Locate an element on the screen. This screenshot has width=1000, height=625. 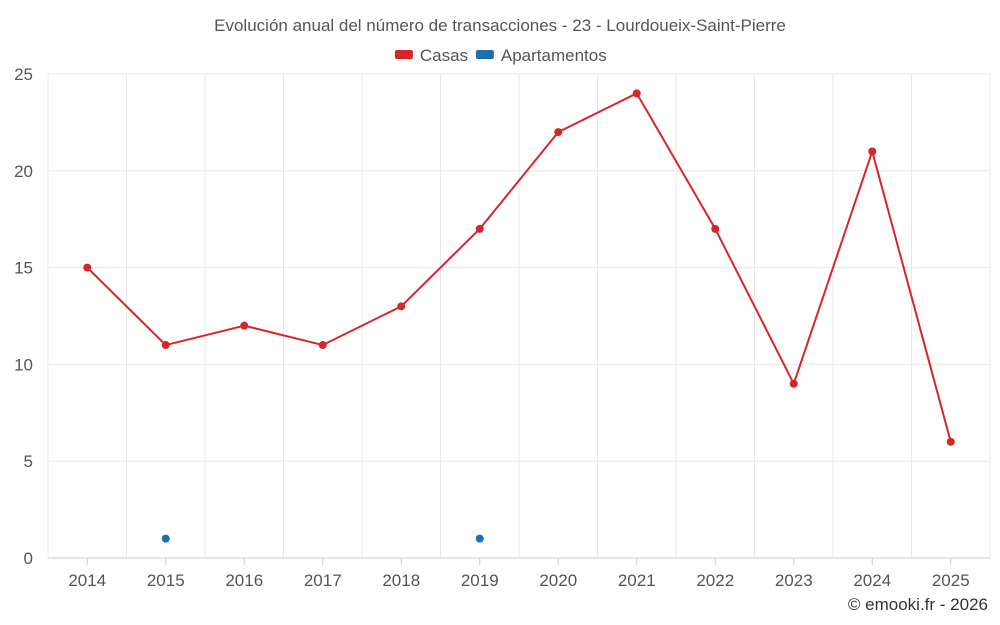
x-tick-label: 2017 is located at coordinates (323, 580).